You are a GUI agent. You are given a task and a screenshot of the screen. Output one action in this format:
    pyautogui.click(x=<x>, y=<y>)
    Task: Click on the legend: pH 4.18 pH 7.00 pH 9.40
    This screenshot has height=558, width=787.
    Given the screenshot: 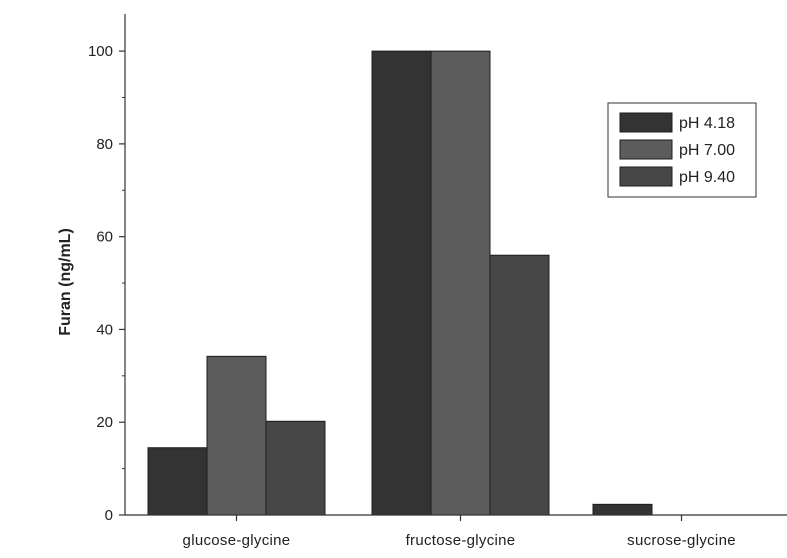 What is the action you would take?
    pyautogui.click(x=682, y=150)
    